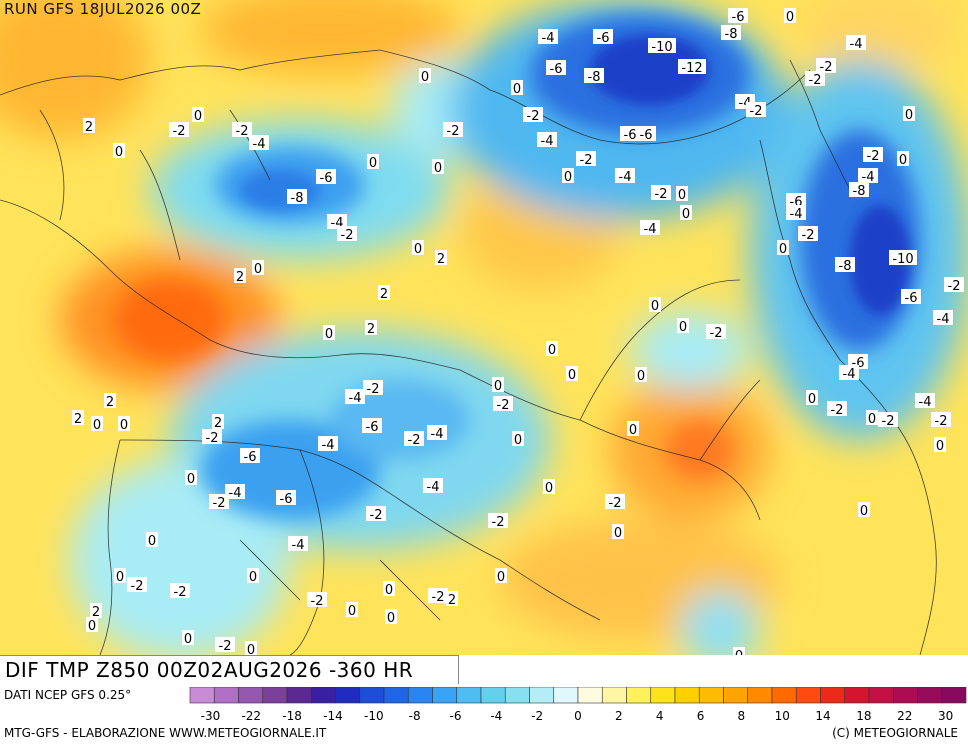 This screenshot has width=968, height=745. I want to click on color-scale-tick-label: 8, so click(742, 716).